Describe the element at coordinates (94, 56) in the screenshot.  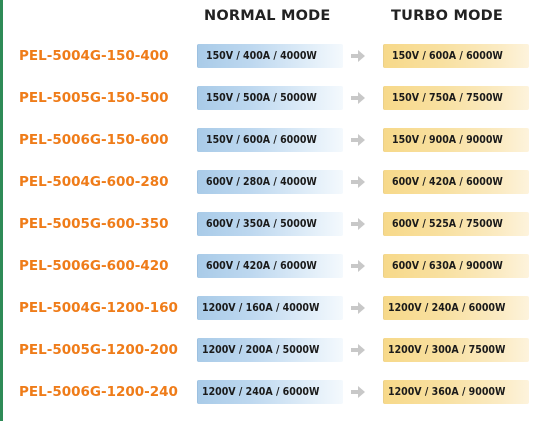
I see `model-name: PEL-5004G-150-400` at that location.